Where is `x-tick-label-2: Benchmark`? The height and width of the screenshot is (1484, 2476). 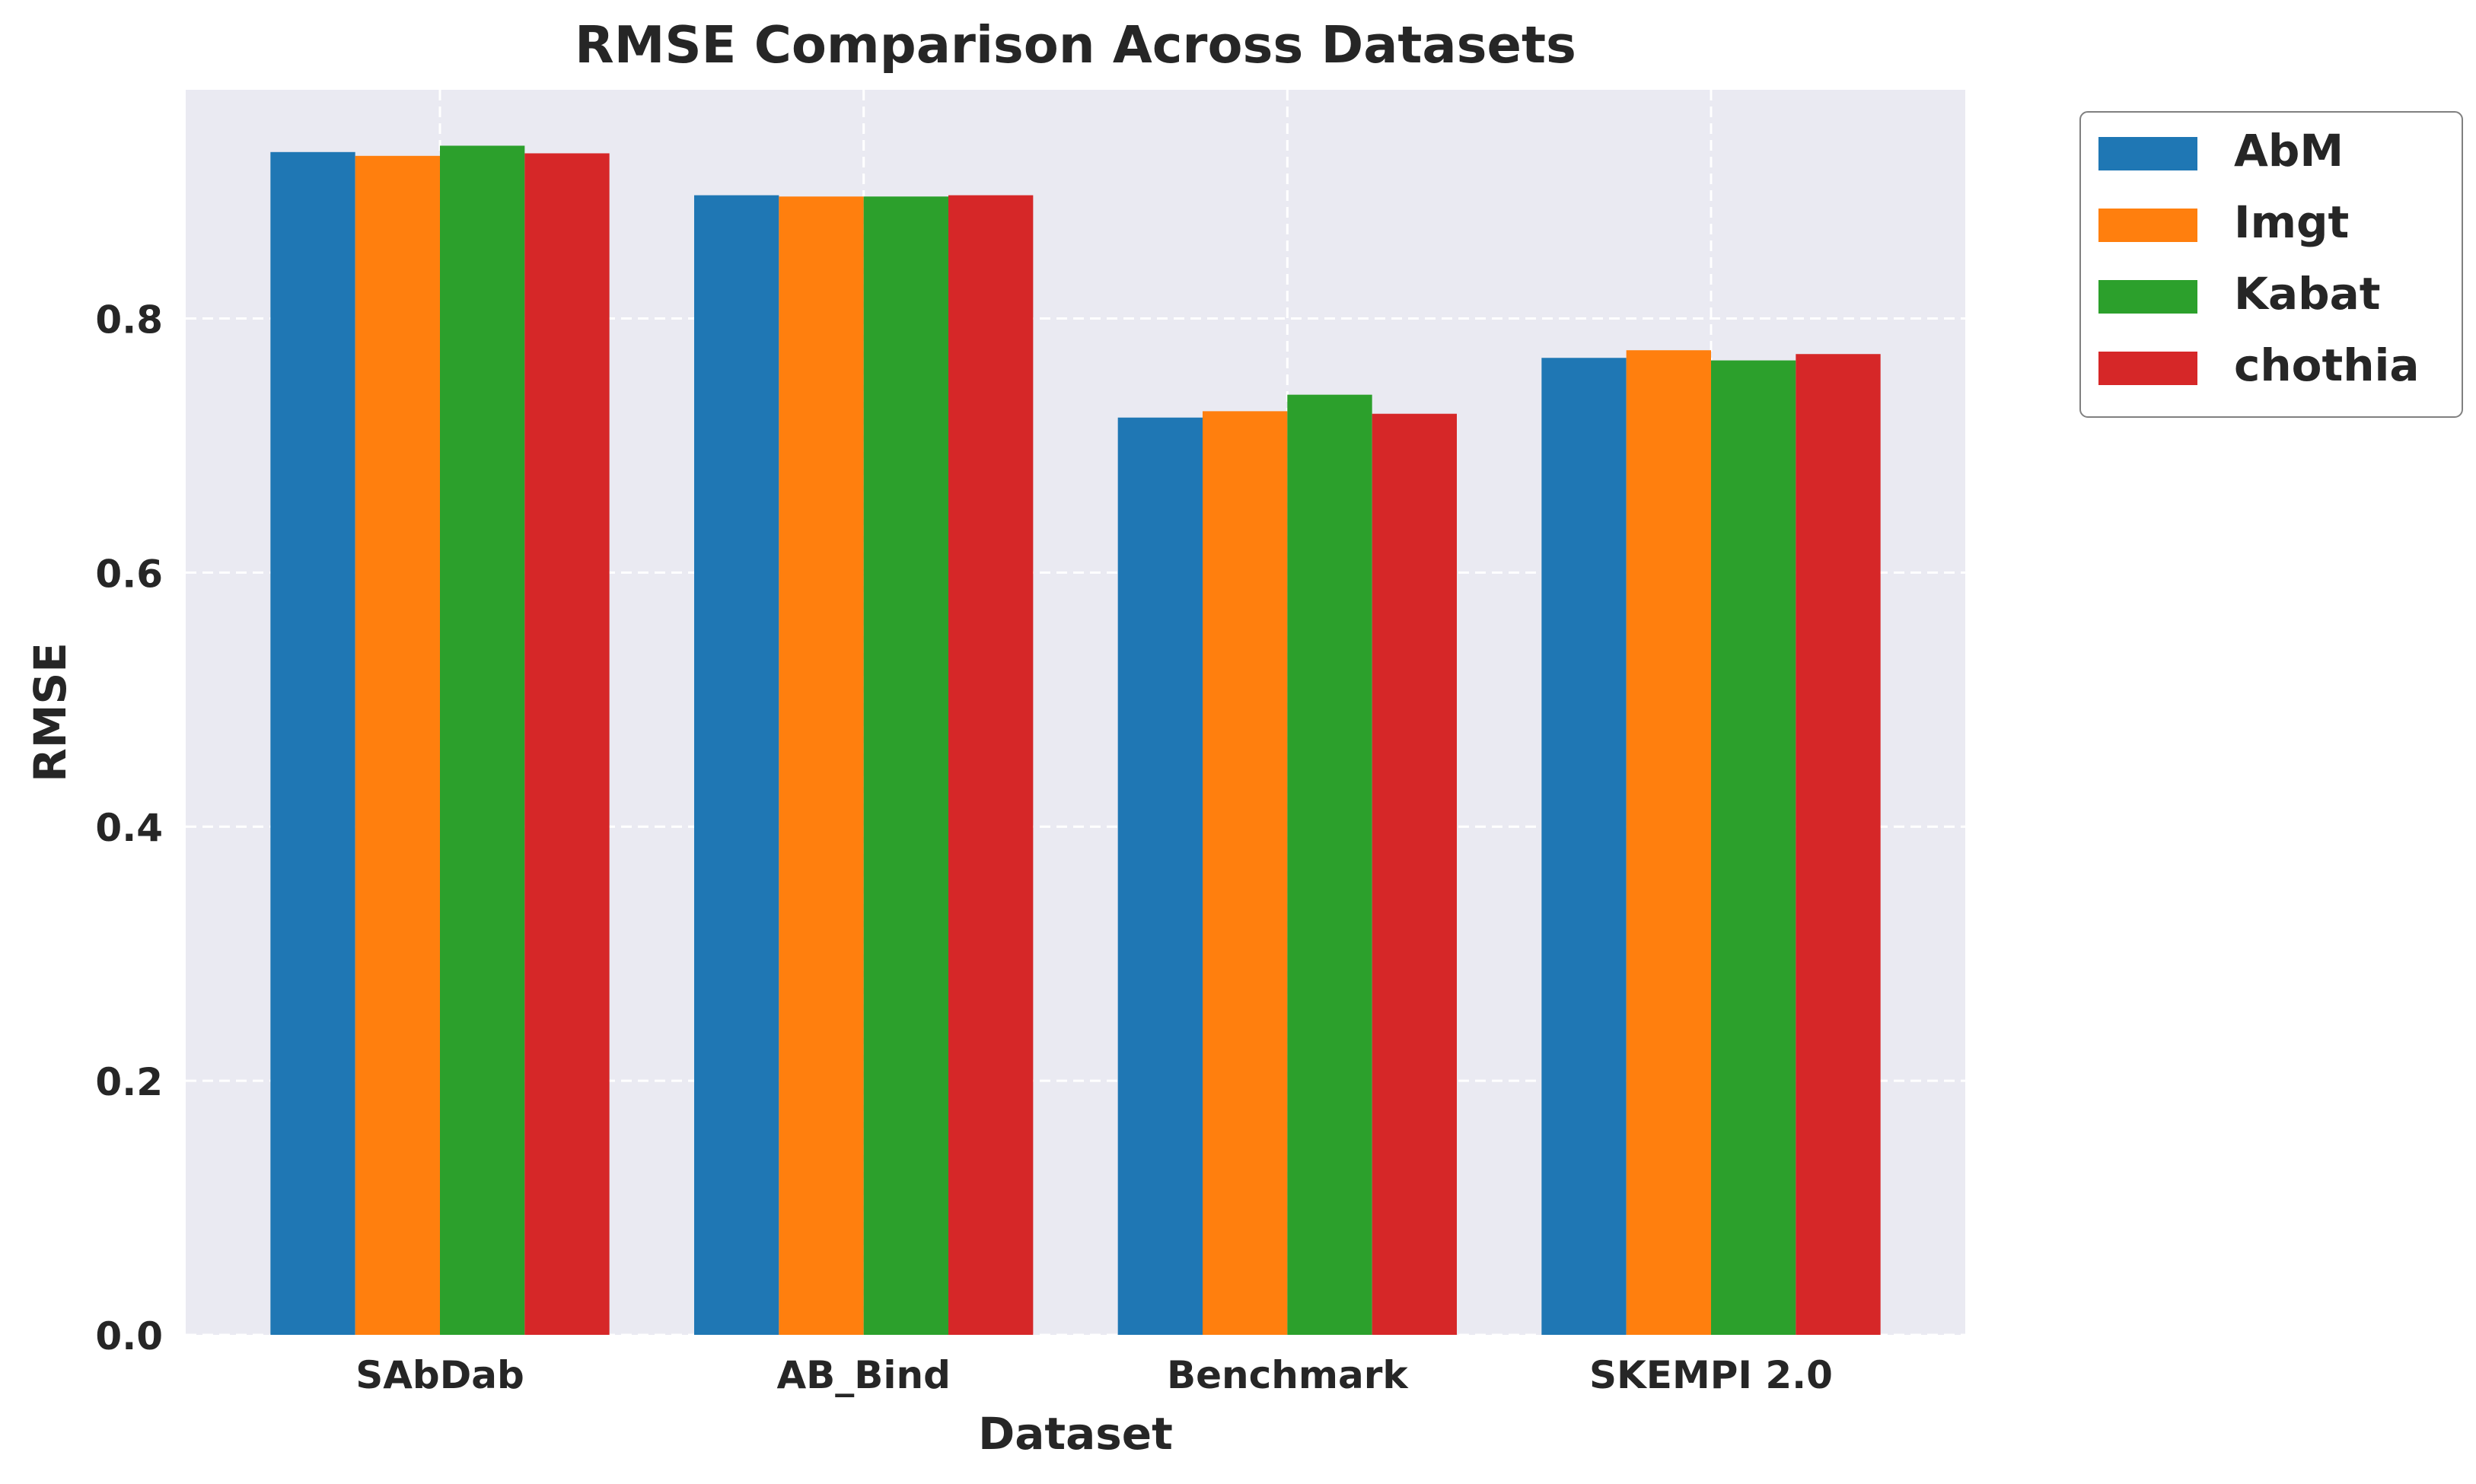 x-tick-label-2: Benchmark is located at coordinates (1288, 1375).